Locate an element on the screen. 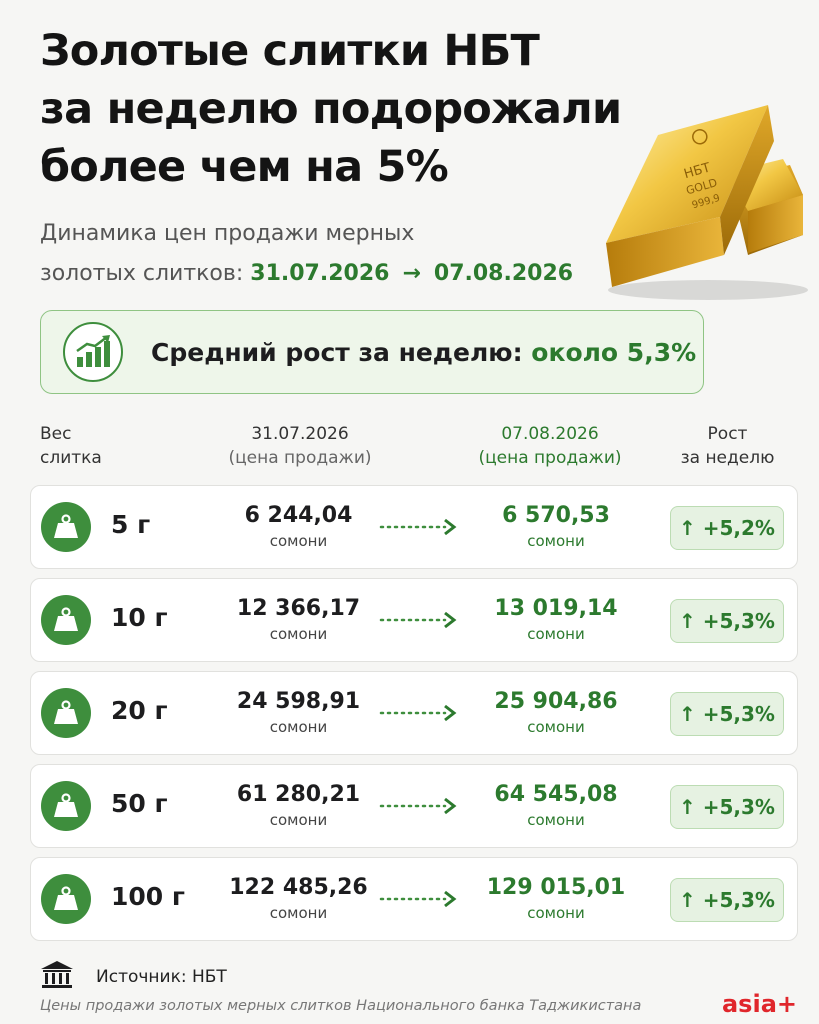 This screenshot has width=819, height=1024. title-line-1: Золотые слитки НБТ is located at coordinates (290, 51).